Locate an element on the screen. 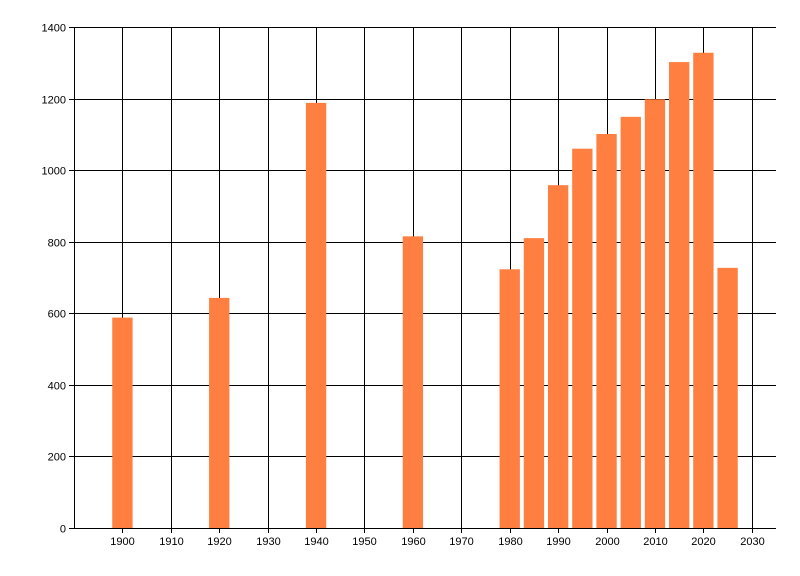 Image resolution: width=800 pixels, height=576 pixels. y-tick-label: 400 is located at coordinates (57, 387).